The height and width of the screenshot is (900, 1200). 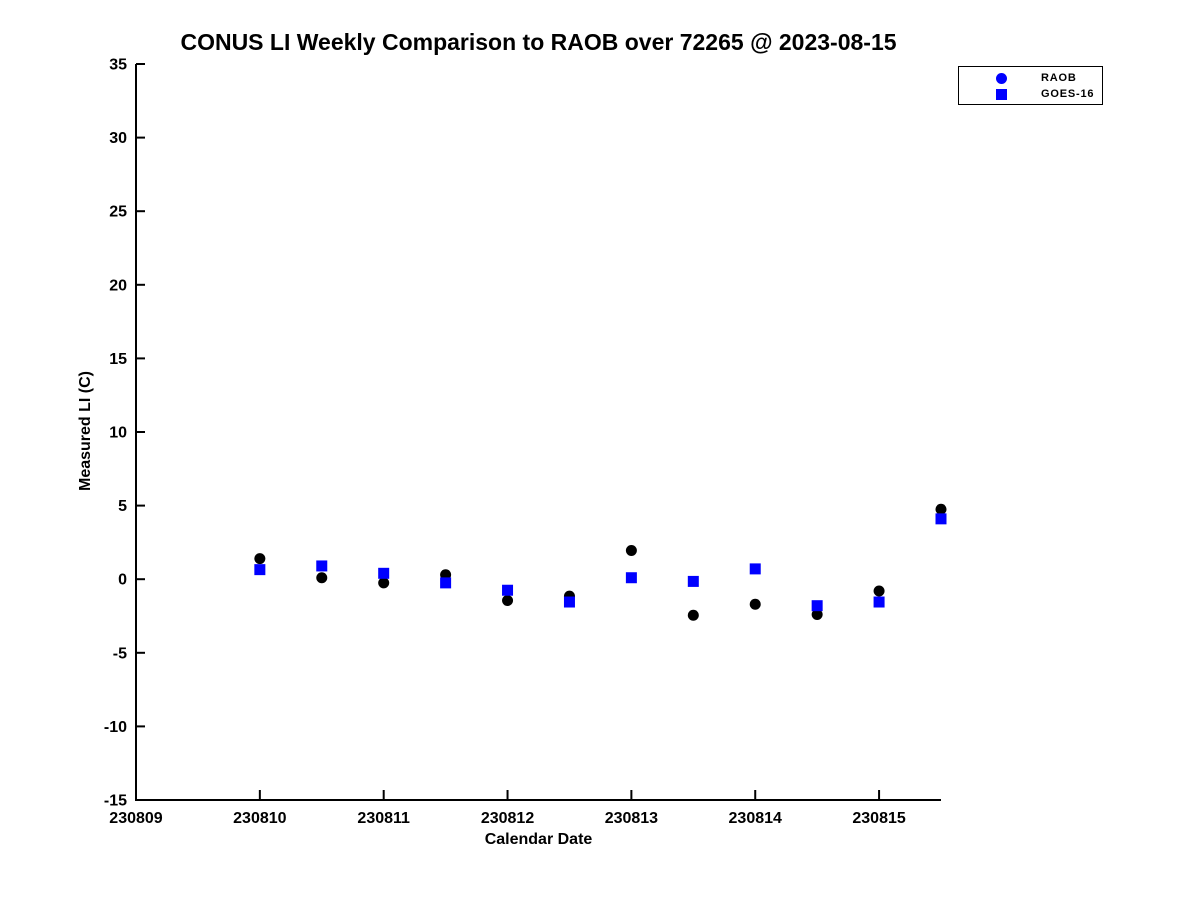 What do you see at coordinates (122, 506) in the screenshot?
I see `y-tick-label: 5` at bounding box center [122, 506].